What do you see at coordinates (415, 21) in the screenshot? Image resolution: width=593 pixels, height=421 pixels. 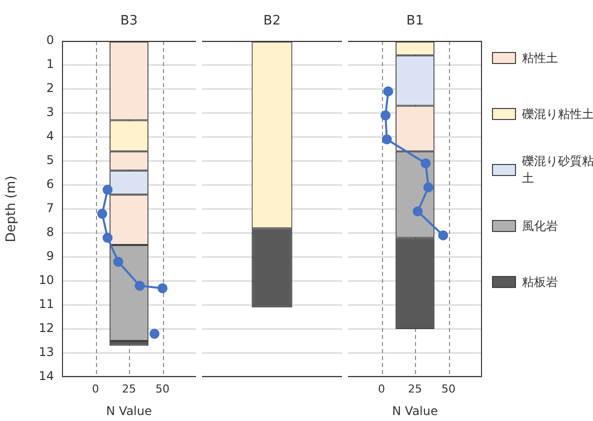 I see `x-tick-label: B1` at bounding box center [415, 21].